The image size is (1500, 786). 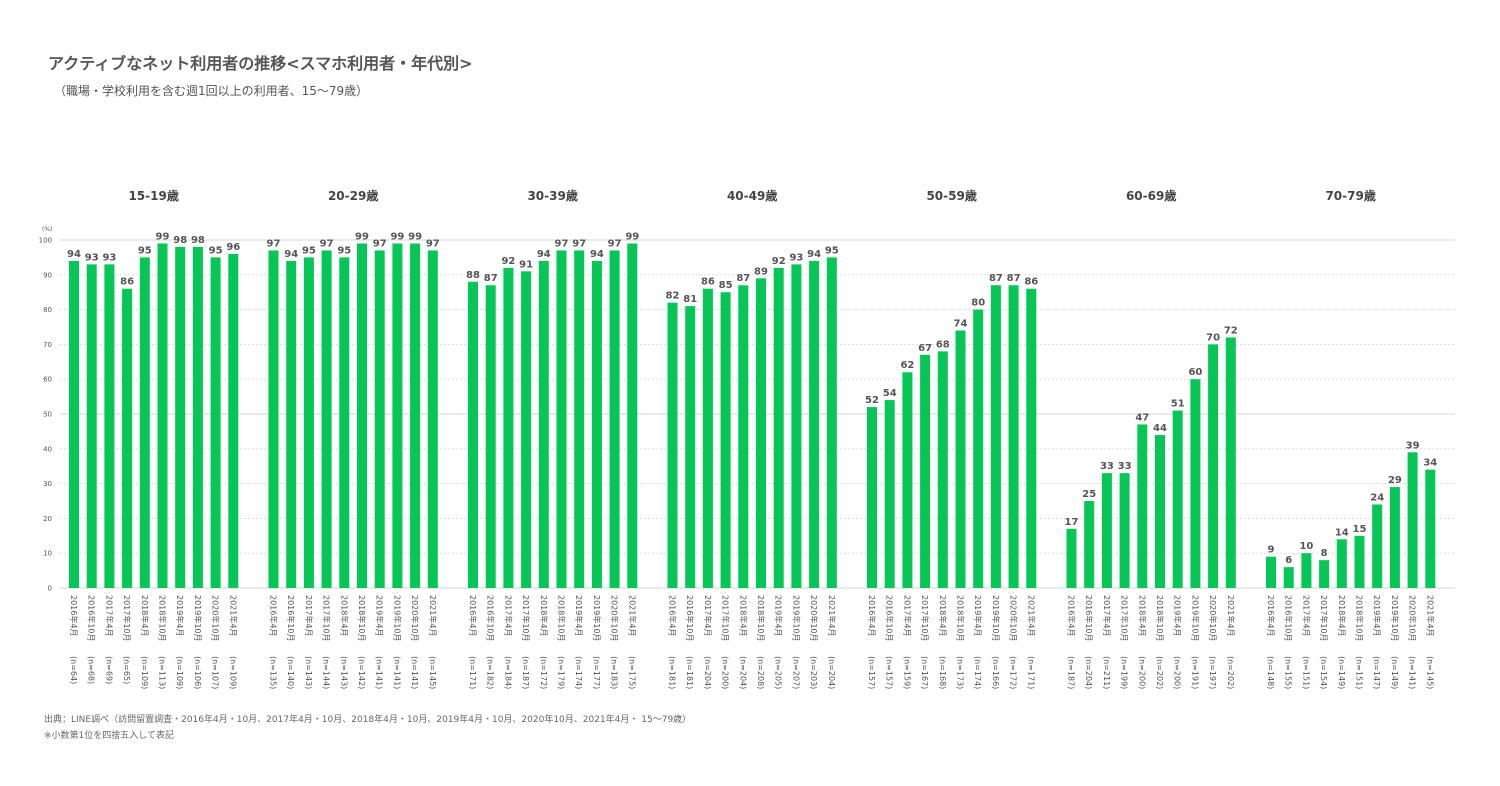 What do you see at coordinates (977, 672) in the screenshot?
I see `sample-size-label: (n=174)` at bounding box center [977, 672].